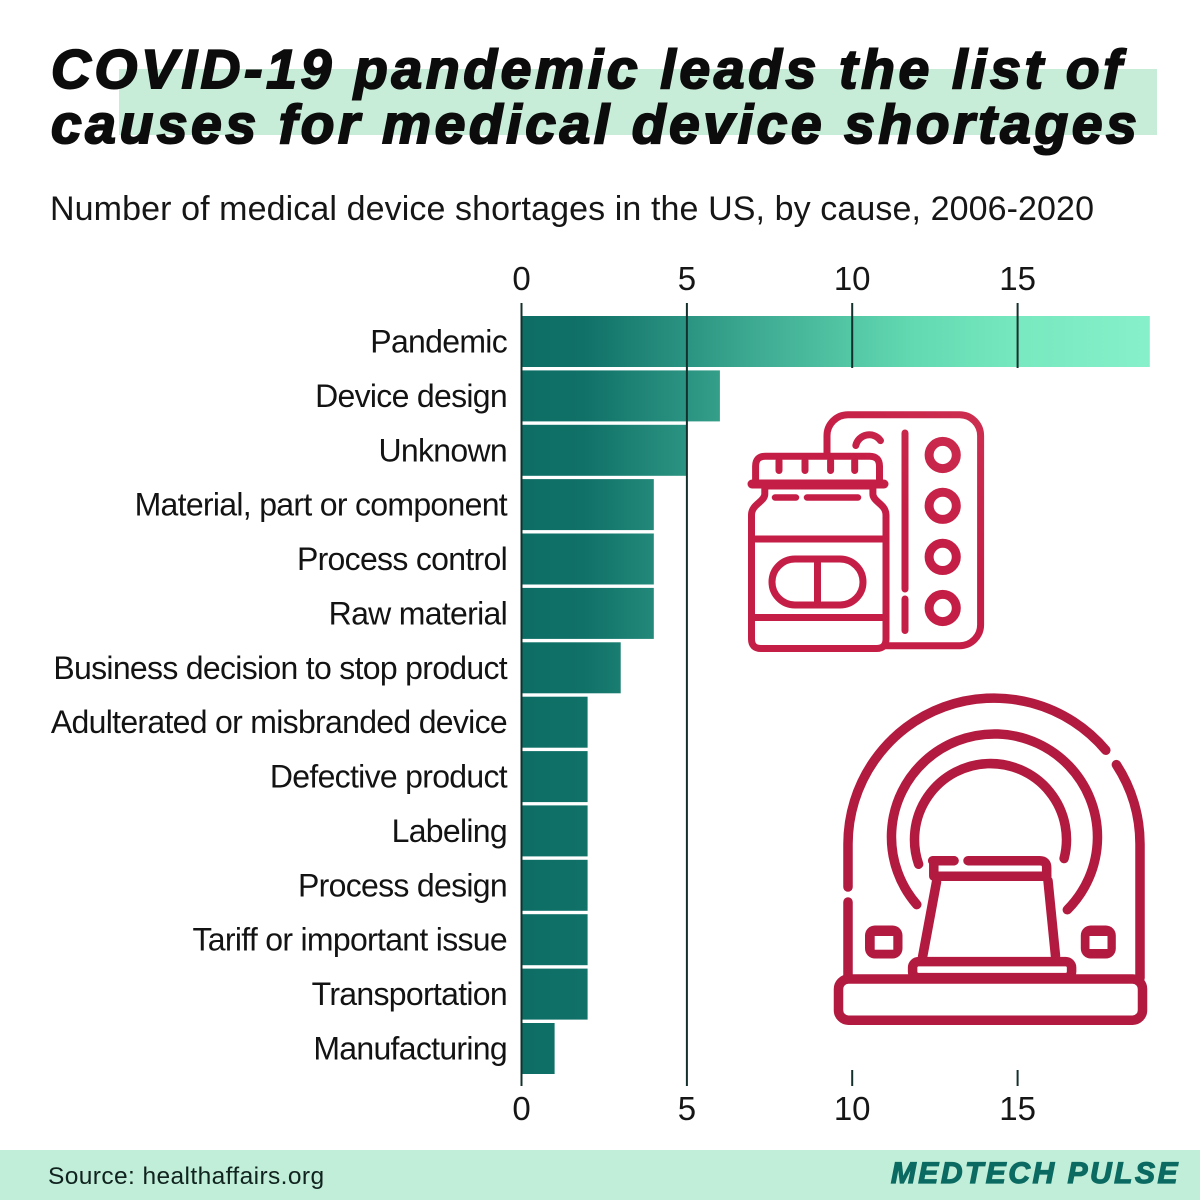 The width and height of the screenshot is (1200, 1200). I want to click on svg-text: Raw material, so click(418, 613).